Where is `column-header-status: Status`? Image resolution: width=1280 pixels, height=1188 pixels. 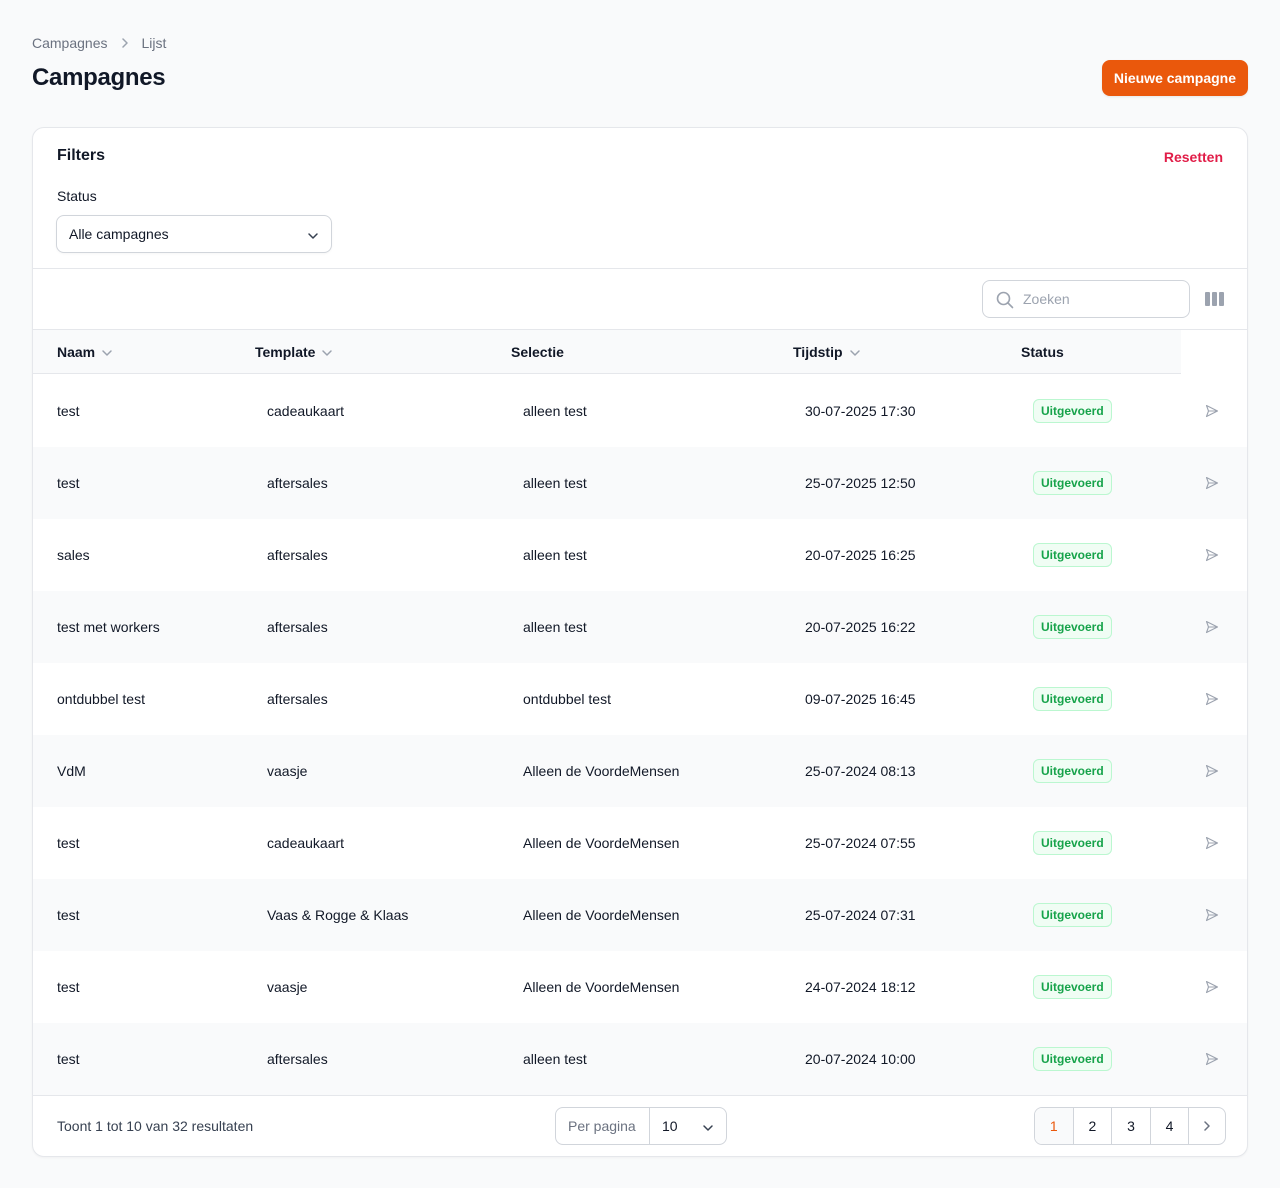
column-header-status: Status is located at coordinates (1042, 352).